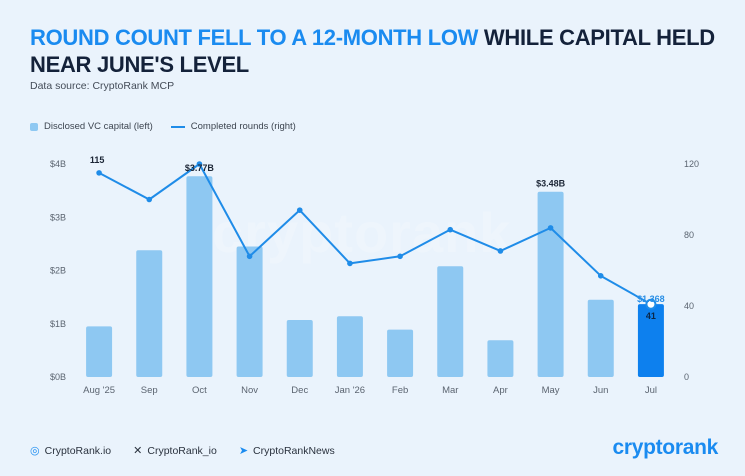 This screenshot has height=476, width=745. I want to click on legend-item-line: Completed rounds (right), so click(233, 126).